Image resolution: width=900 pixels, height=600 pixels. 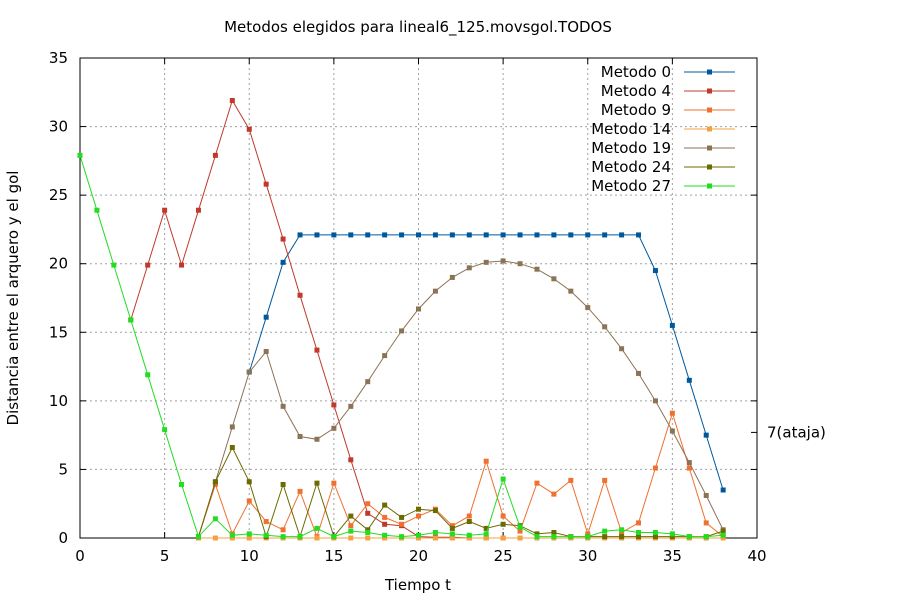 I want to click on legend-label: Metodo 9, so click(x=636, y=110).